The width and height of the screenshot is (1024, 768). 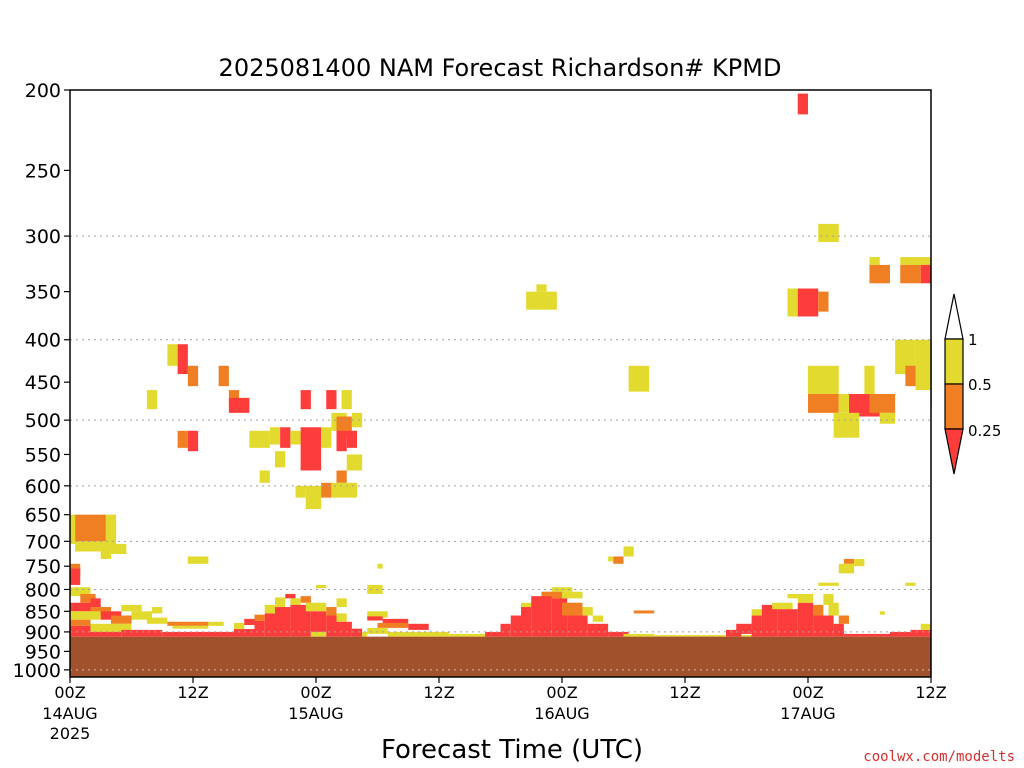 I want to click on y-tick-label: 800, so click(x=43, y=590).